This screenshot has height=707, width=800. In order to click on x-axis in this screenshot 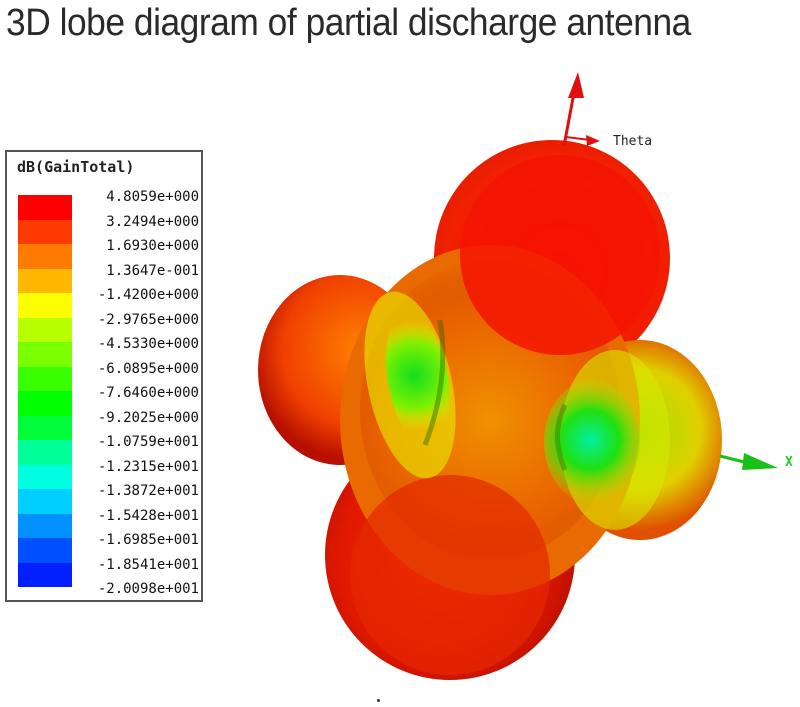, I will do `click(748, 461)`.